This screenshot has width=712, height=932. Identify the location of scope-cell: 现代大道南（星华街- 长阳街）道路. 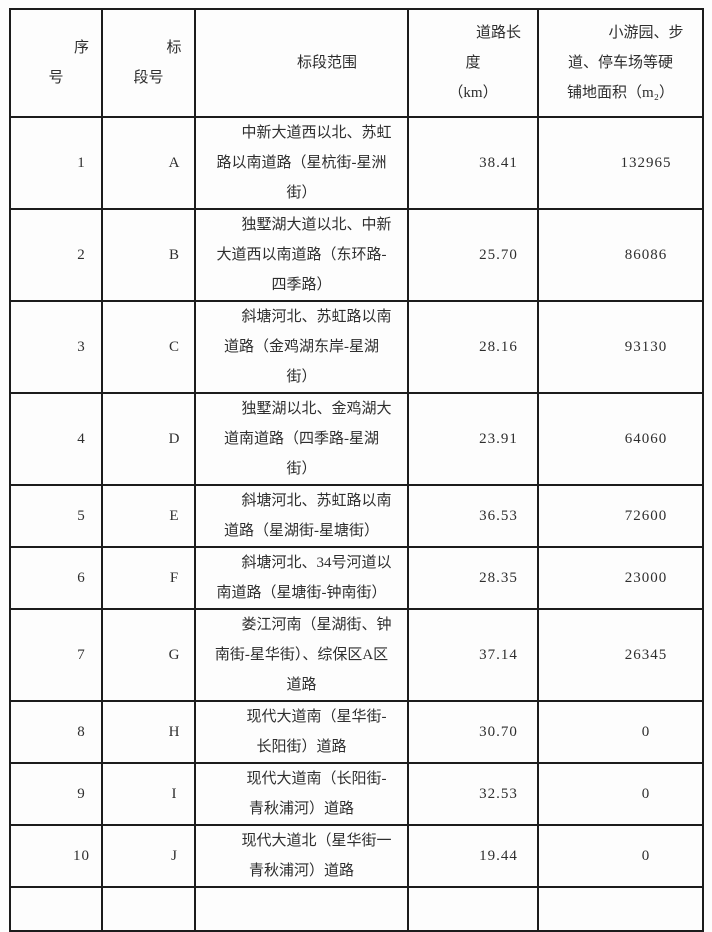
(301, 732).